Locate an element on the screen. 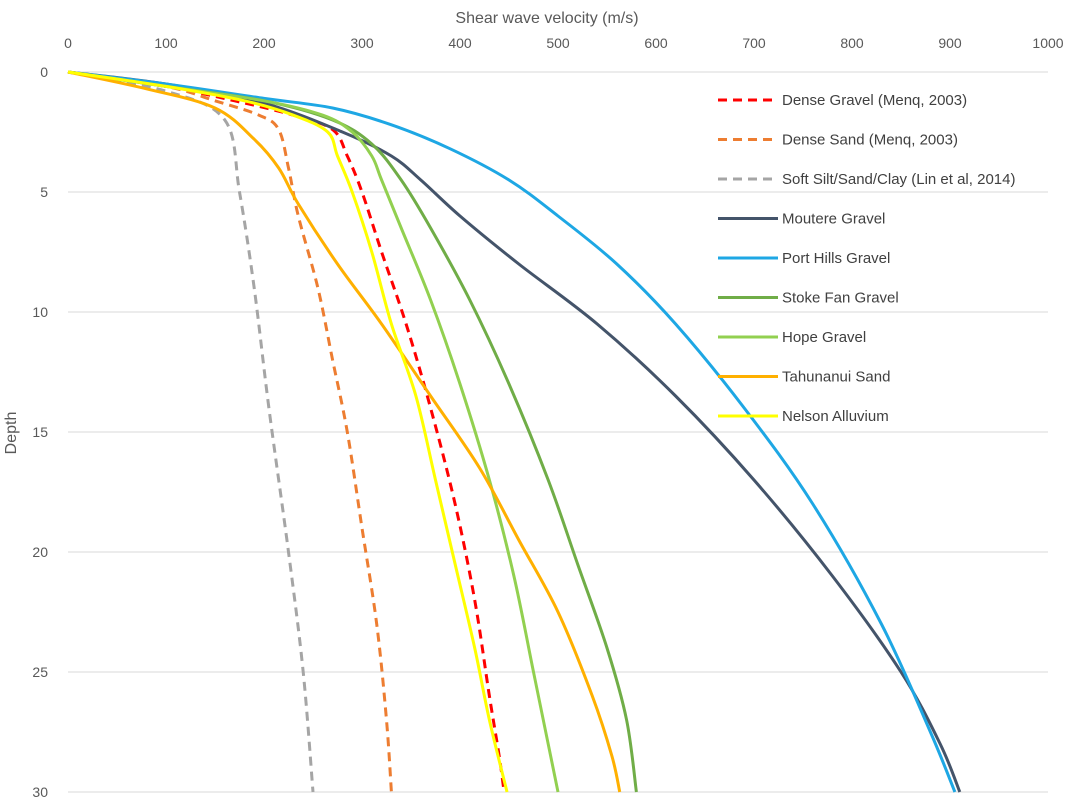 The width and height of the screenshot is (1076, 800). x-axis-title: Shear wave velocity (m/s) is located at coordinates (546, 18).